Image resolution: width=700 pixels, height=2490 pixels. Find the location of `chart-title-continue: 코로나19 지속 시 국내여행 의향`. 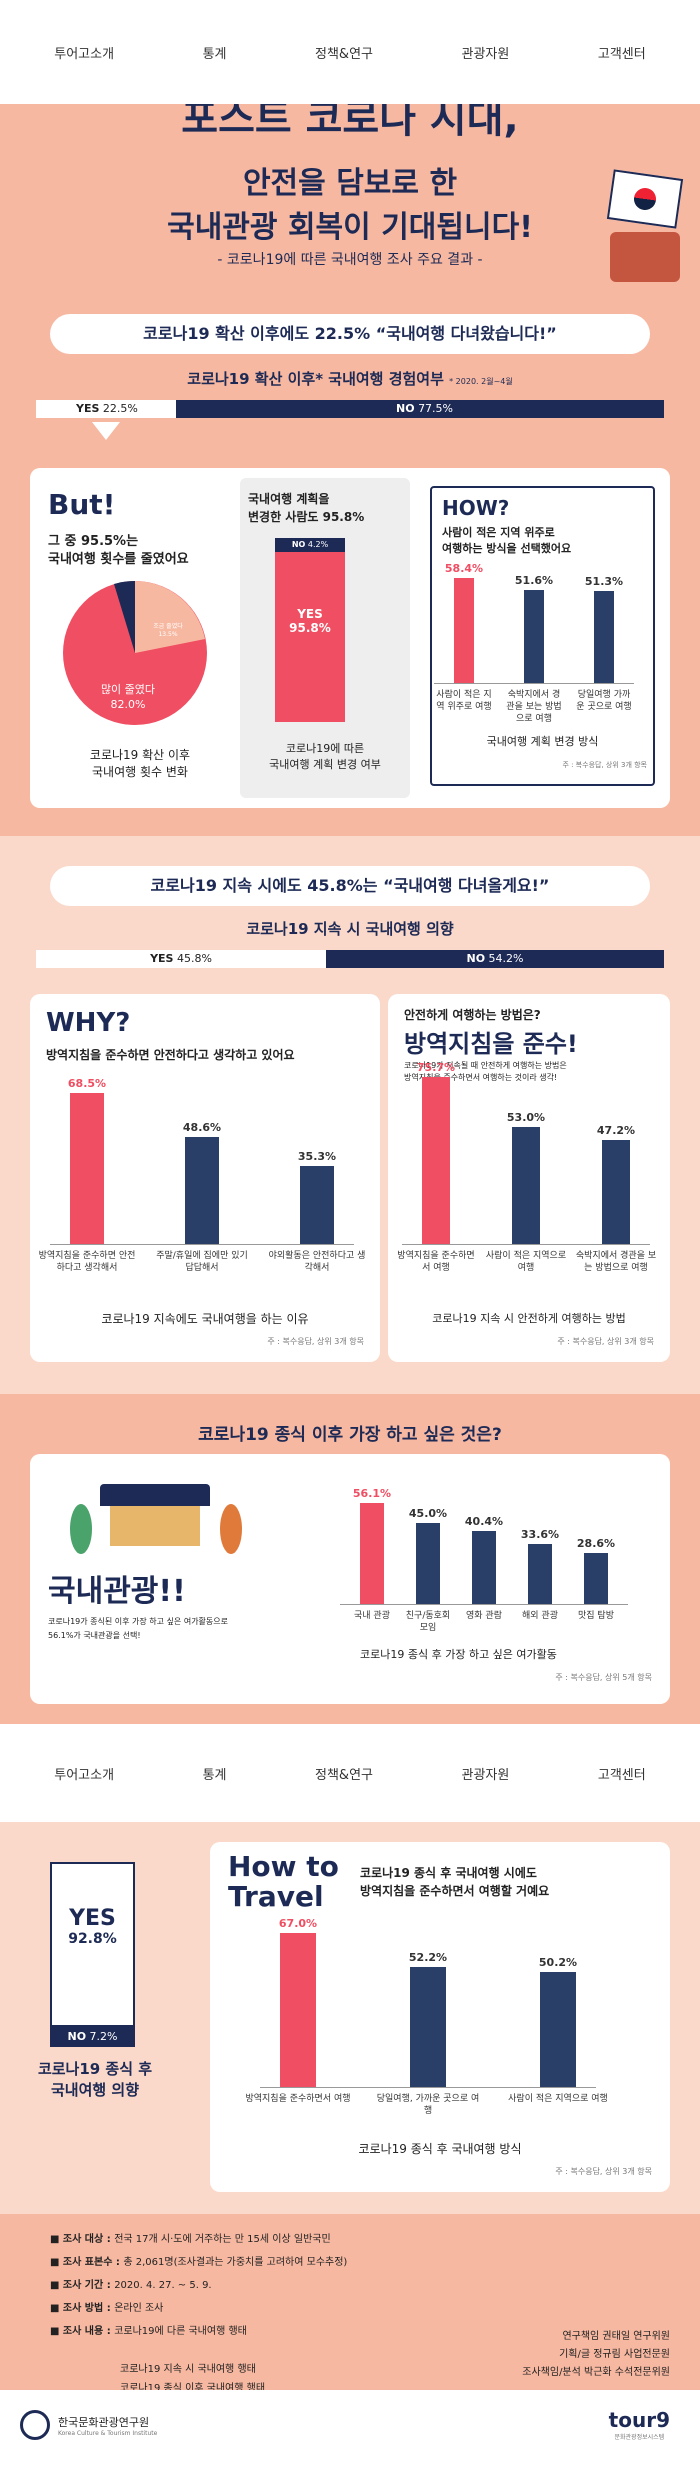

chart-title-continue: 코로나19 지속 시 국내여행 의향 is located at coordinates (350, 929).